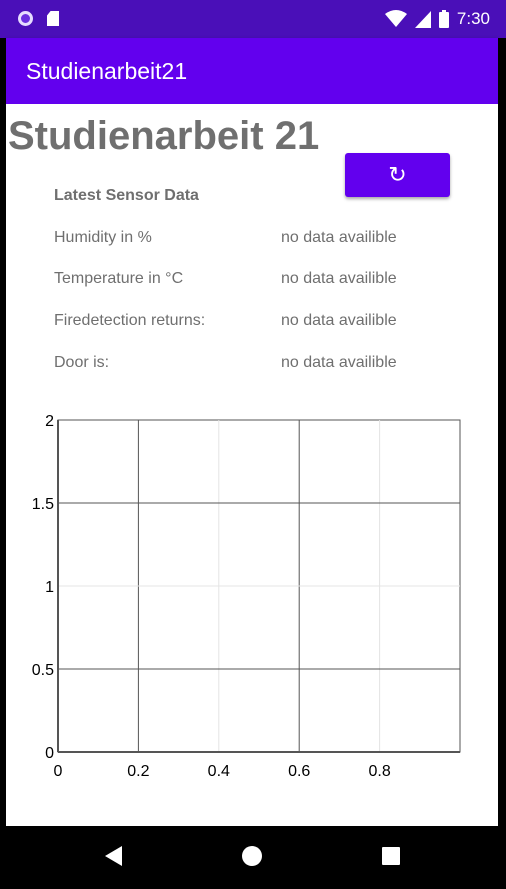 Image resolution: width=506 pixels, height=889 pixels. Describe the element at coordinates (339, 362) in the screenshot. I see `door-value: no data availible` at that location.